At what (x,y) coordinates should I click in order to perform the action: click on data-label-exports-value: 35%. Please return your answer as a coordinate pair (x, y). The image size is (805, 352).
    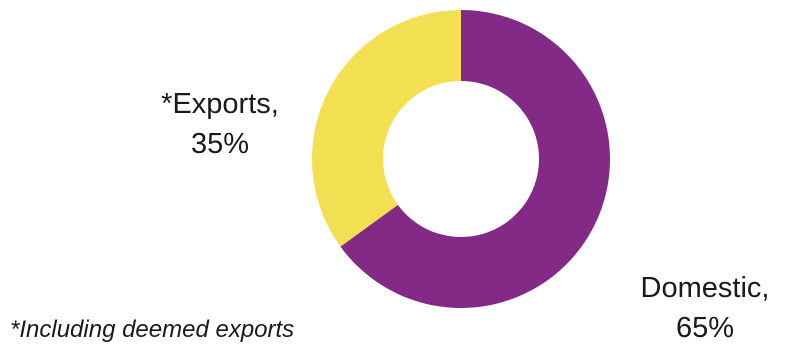
    Looking at the image, I should click on (220, 144).